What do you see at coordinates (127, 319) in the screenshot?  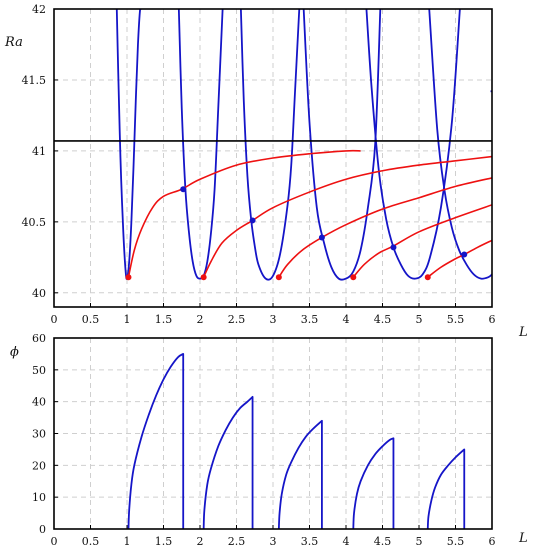 I see `top-x-tick-label: 1` at bounding box center [127, 319].